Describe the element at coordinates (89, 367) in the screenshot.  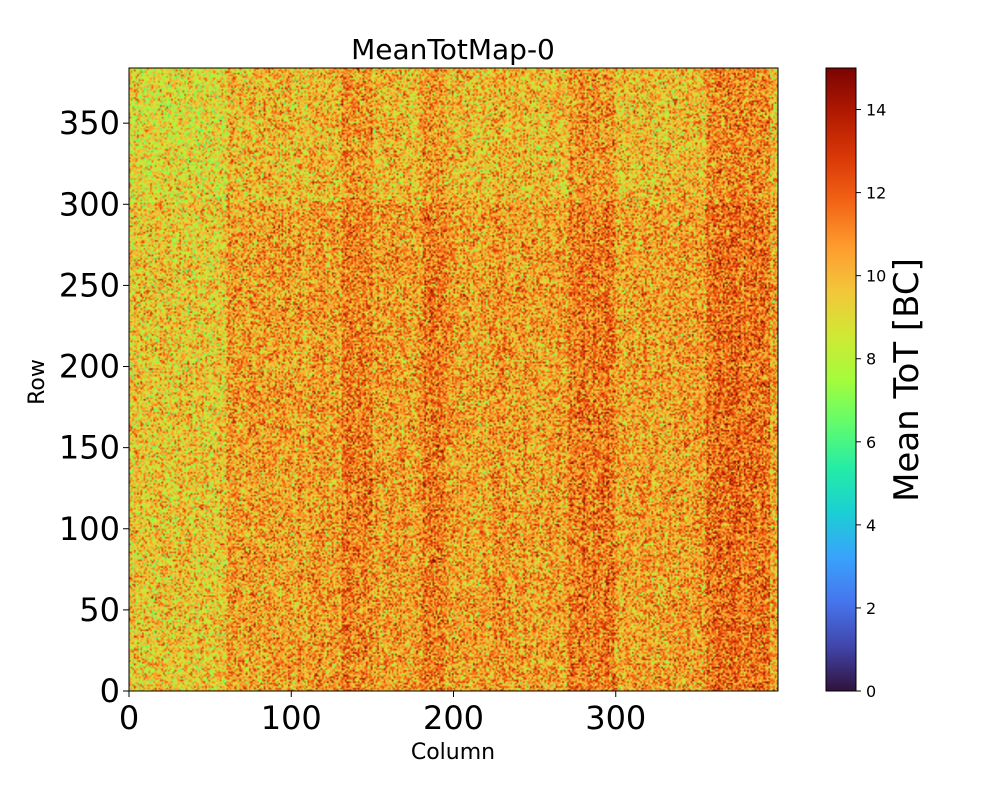
I see `y-tick-label: 200` at that location.